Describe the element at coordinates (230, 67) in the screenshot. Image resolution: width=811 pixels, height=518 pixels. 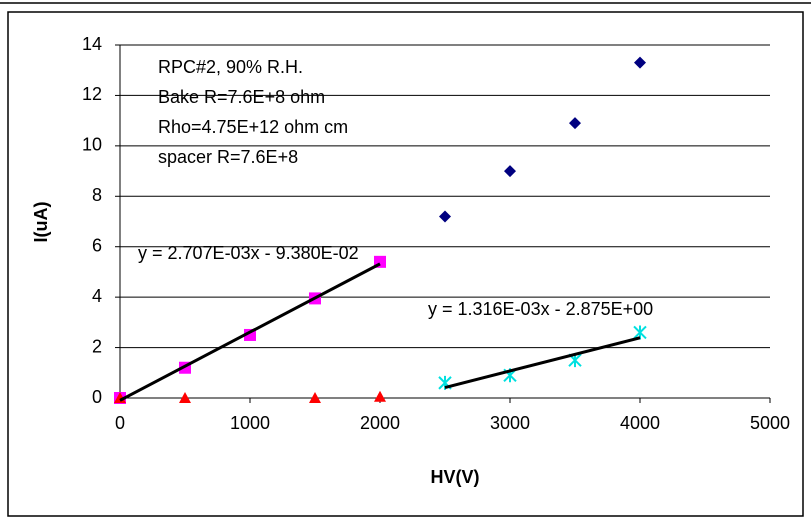
I see `annotation: RPC#2, 90% R.H.` at that location.